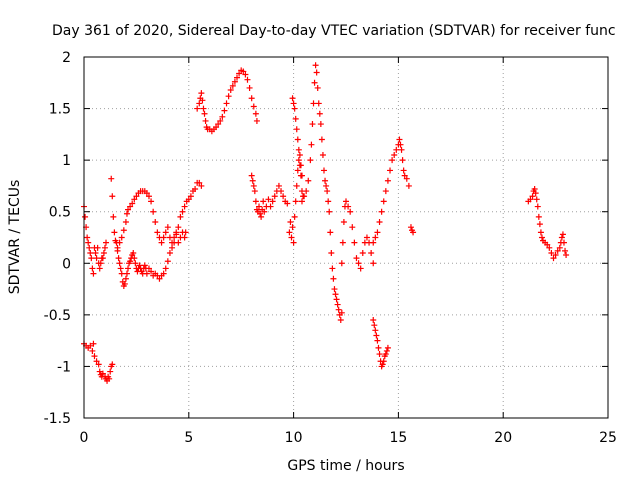 This screenshot has width=640, height=485. Describe the element at coordinates (66, 264) in the screenshot. I see `y-tick-label: 0` at that location.